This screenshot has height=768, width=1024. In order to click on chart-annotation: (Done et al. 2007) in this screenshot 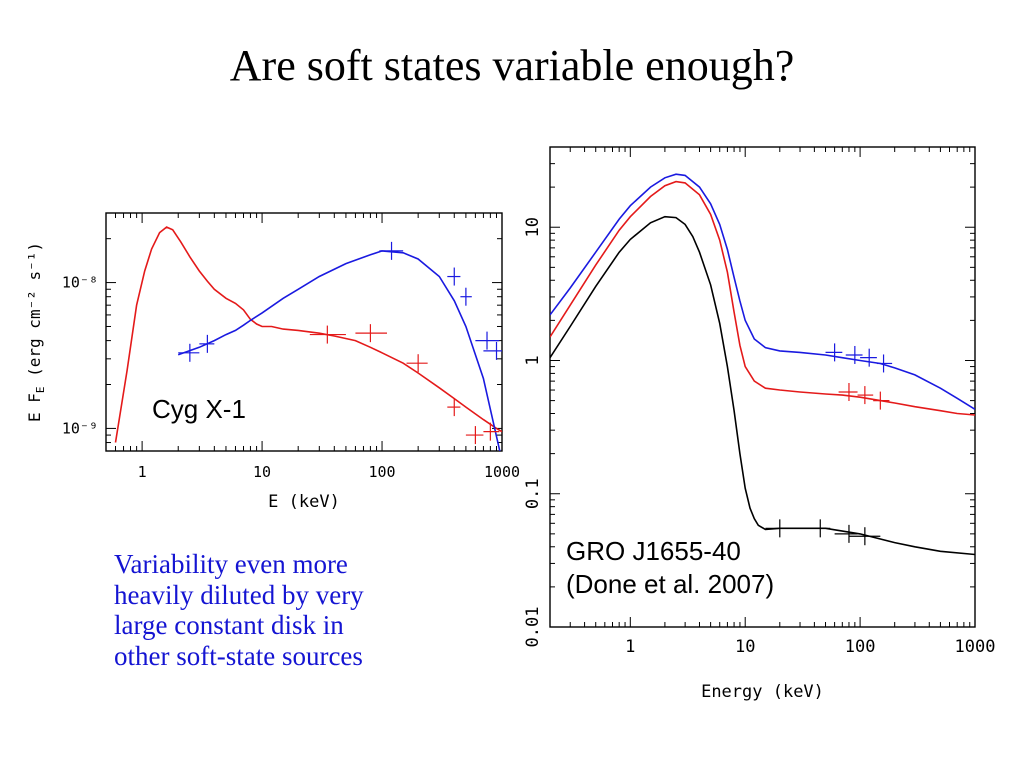, I will do `click(670, 584)`.